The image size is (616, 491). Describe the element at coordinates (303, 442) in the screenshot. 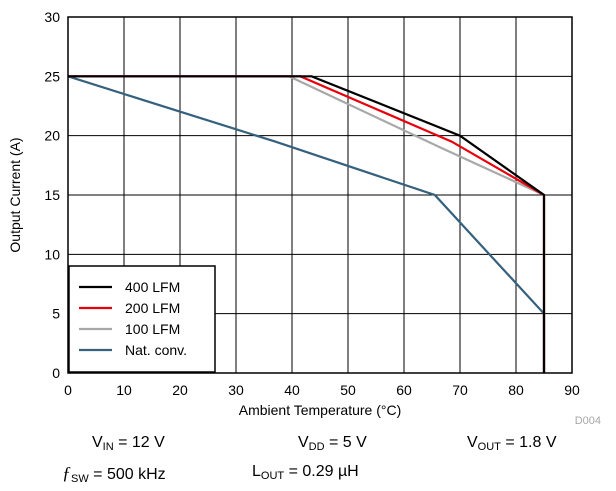

I see `vdd-symbol: V` at that location.